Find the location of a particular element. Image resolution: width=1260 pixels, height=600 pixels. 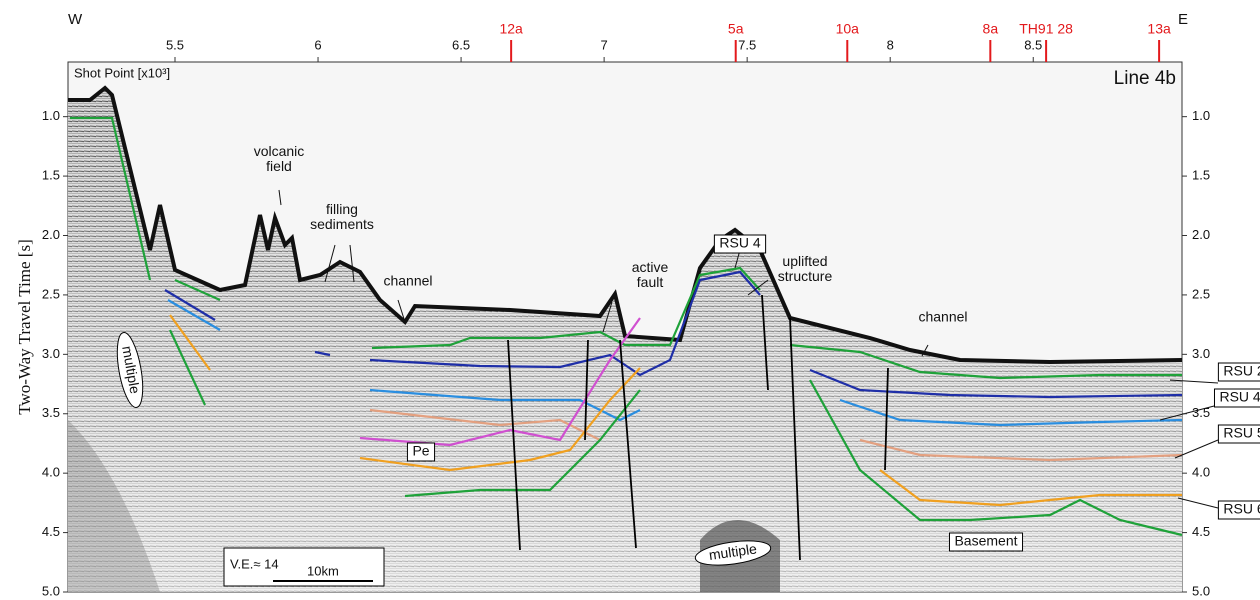

annotation-text: RSU 6 is located at coordinates (1241, 509).